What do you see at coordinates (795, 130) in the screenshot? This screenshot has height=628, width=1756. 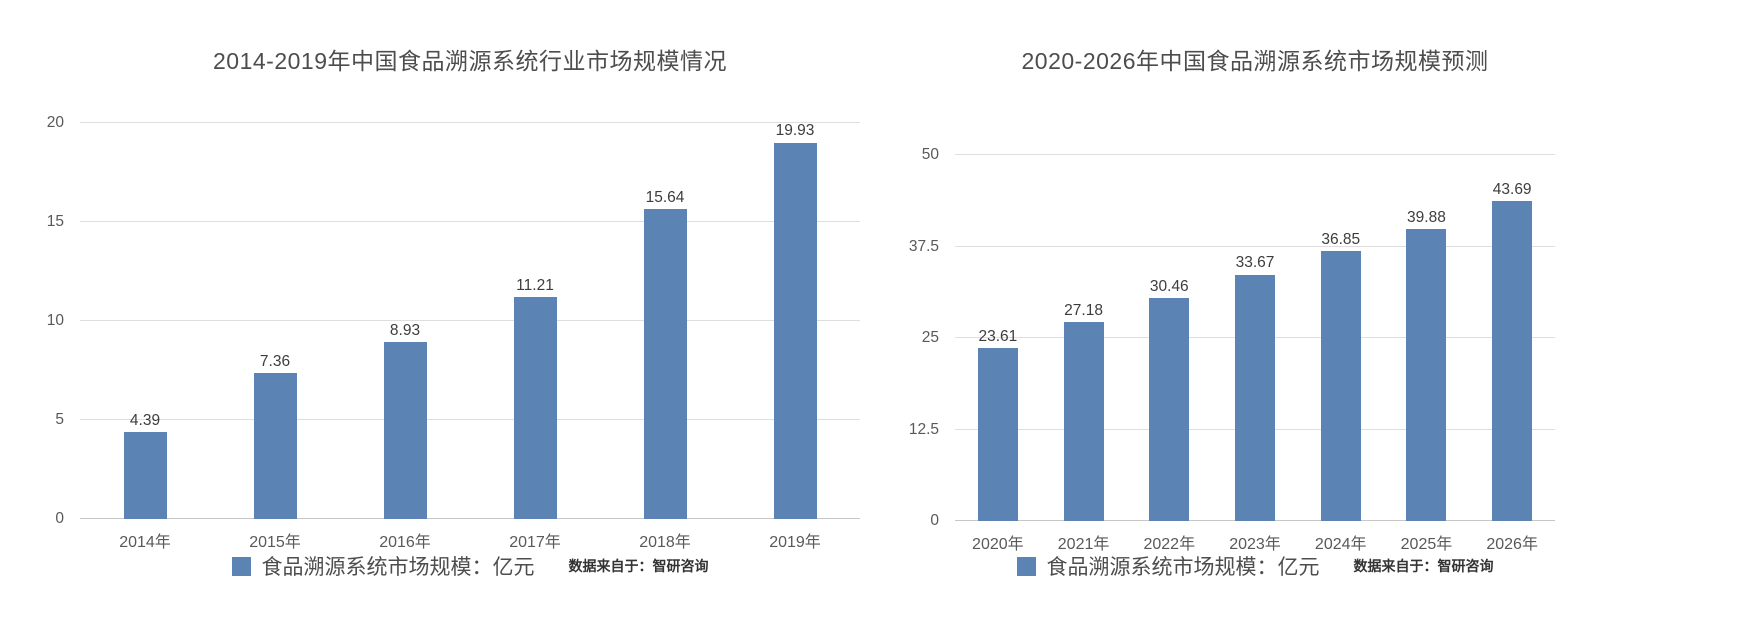 I see `bar-value-label: 19.93` at bounding box center [795, 130].